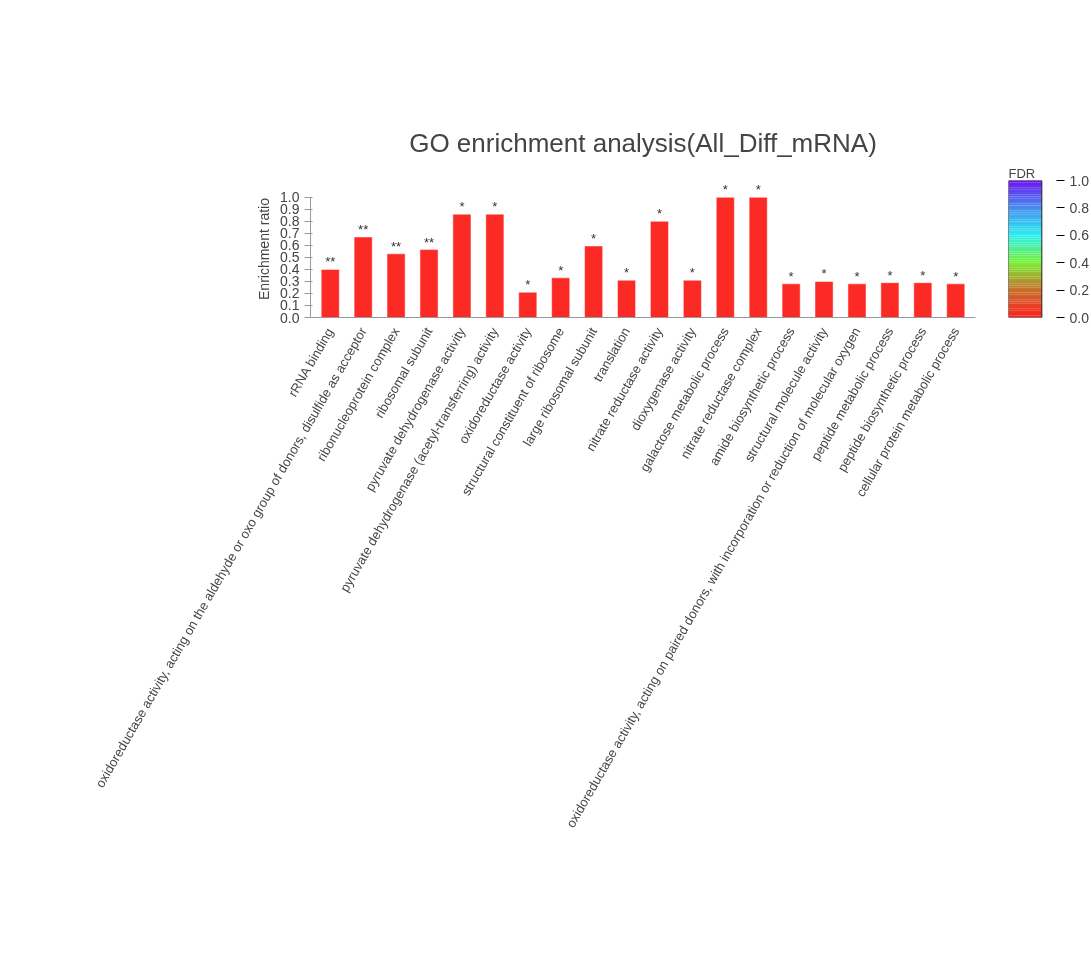 This screenshot has height=969, width=1091. I want to click on color-bar-label: 0.8, so click(1079, 207).